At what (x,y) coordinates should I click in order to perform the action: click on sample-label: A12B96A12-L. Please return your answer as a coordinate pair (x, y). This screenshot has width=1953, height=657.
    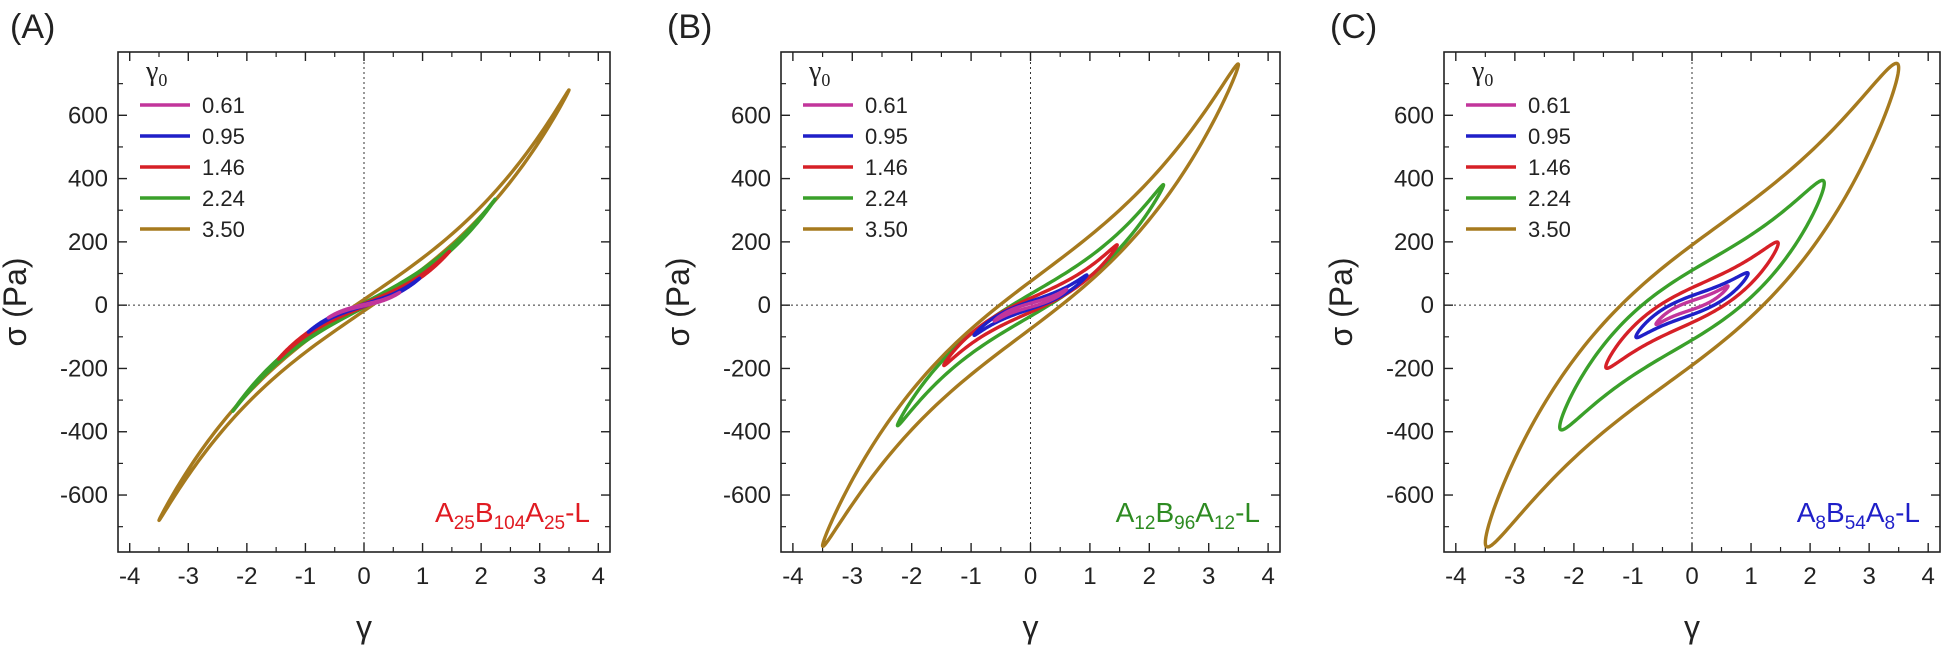
    Looking at the image, I should click on (1188, 515).